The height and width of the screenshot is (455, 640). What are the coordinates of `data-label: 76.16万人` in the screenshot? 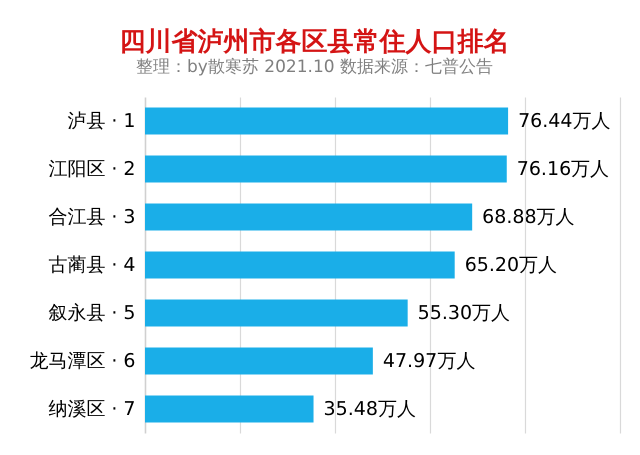 It's located at (563, 169).